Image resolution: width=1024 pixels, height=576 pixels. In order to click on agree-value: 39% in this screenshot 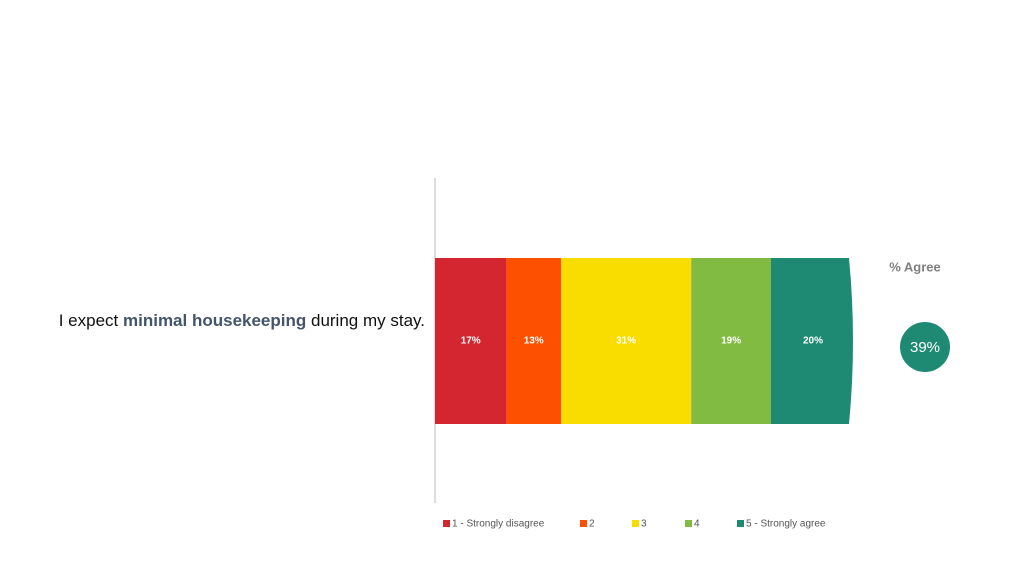, I will do `click(925, 347)`.